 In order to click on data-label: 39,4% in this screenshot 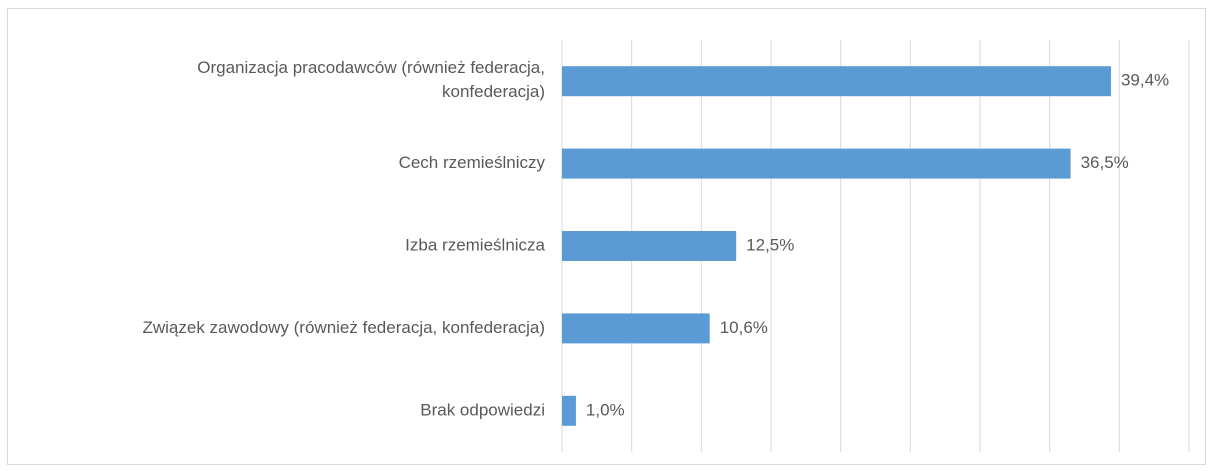, I will do `click(1145, 80)`.